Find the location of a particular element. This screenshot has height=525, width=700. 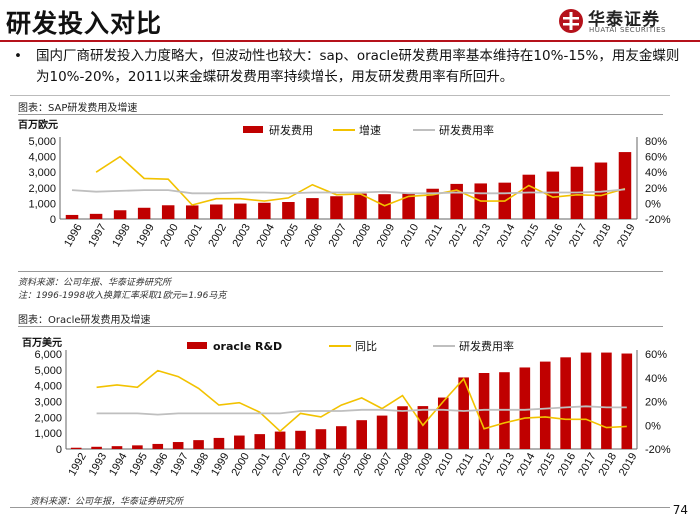

oracle-legend-label: oracle R&D is located at coordinates (247, 346).